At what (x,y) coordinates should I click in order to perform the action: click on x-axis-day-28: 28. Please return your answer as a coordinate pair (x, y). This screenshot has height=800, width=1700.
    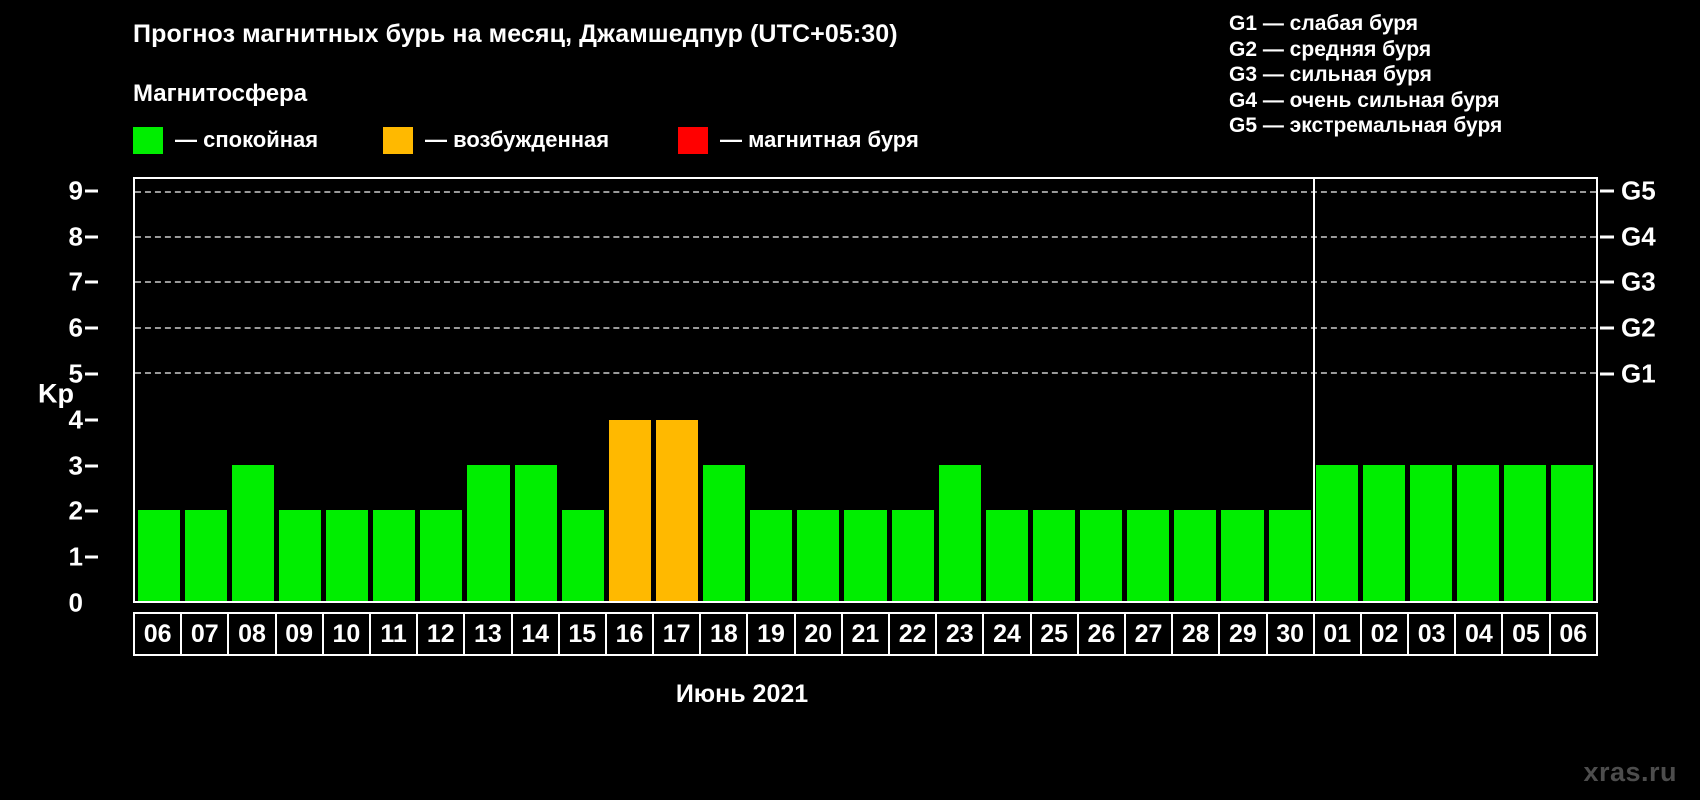
    Looking at the image, I should click on (1196, 634).